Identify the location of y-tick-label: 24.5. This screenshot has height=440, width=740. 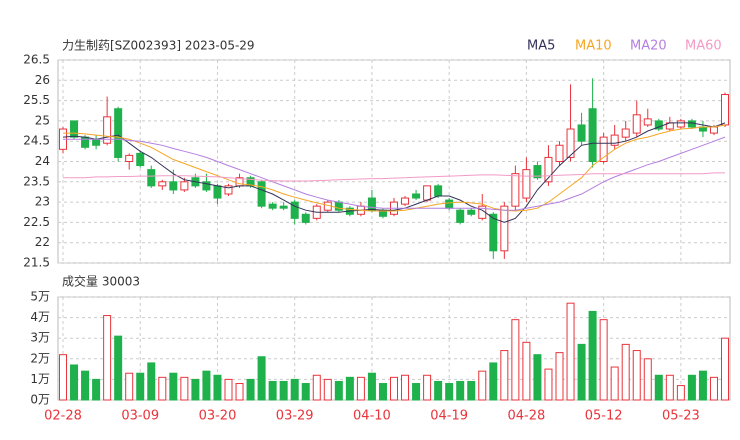
(36, 141).